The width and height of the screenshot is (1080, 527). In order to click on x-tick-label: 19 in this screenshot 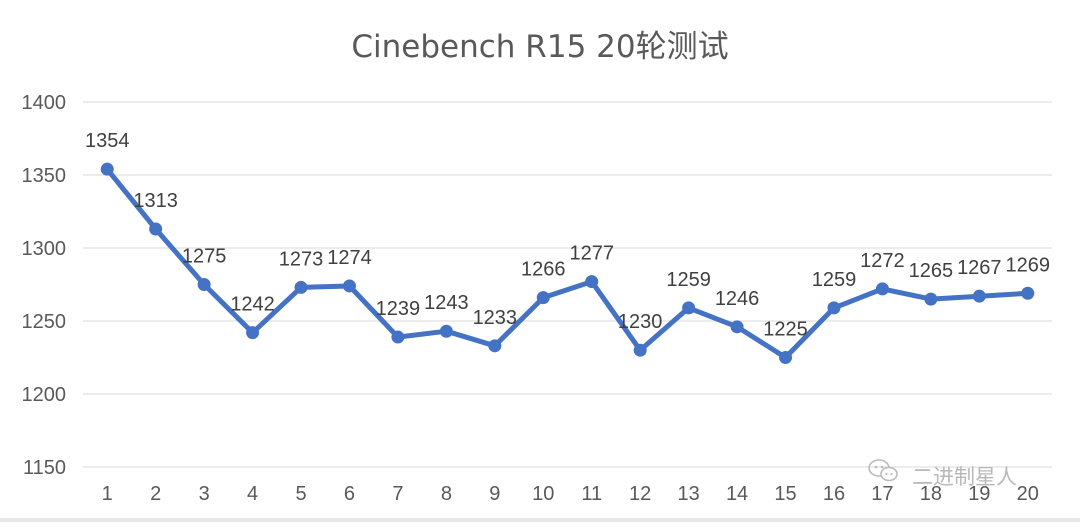, I will do `click(979, 494)`.